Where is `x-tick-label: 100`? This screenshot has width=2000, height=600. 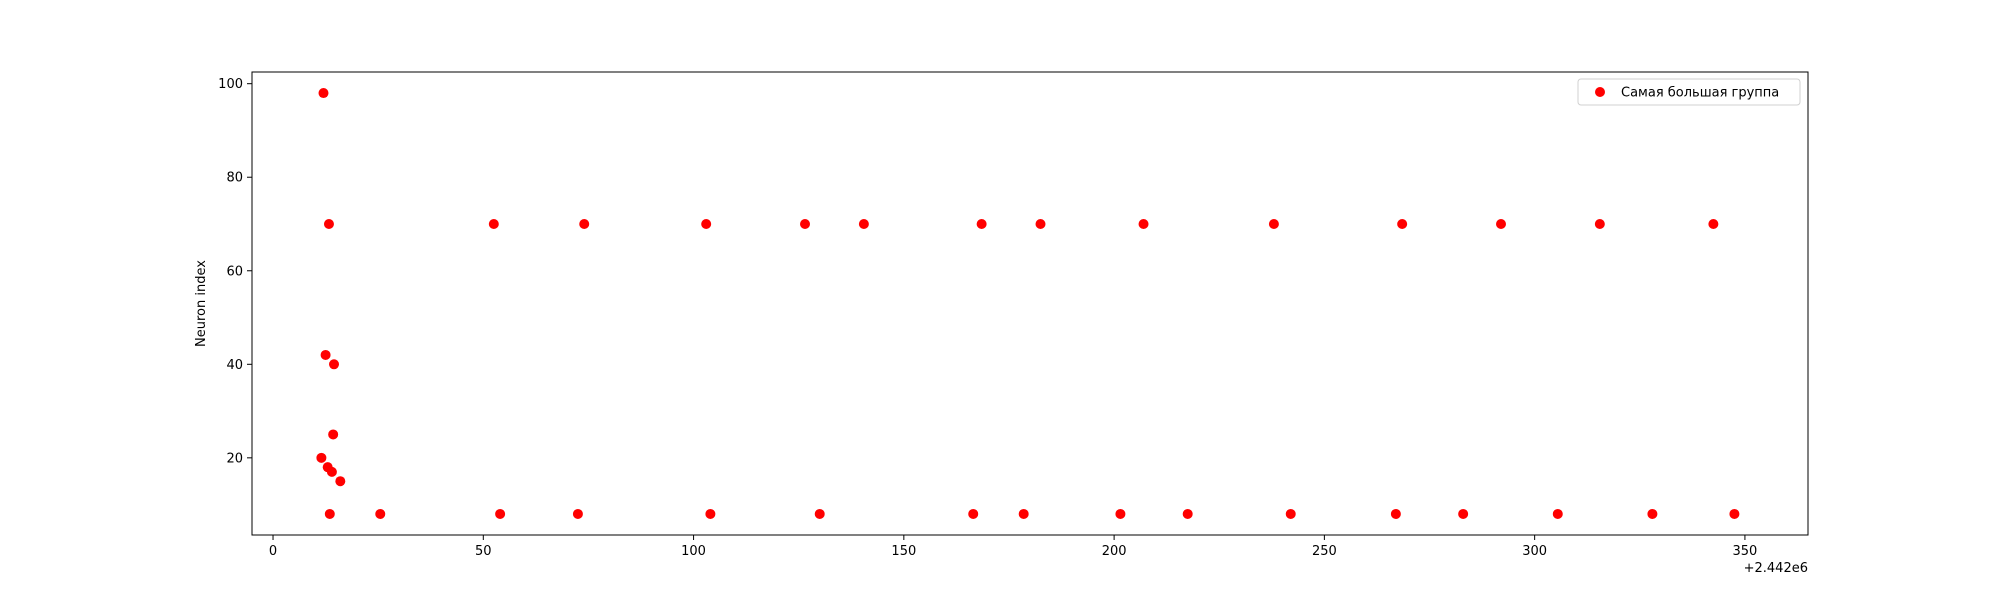
x-tick-label: 100 is located at coordinates (693, 551).